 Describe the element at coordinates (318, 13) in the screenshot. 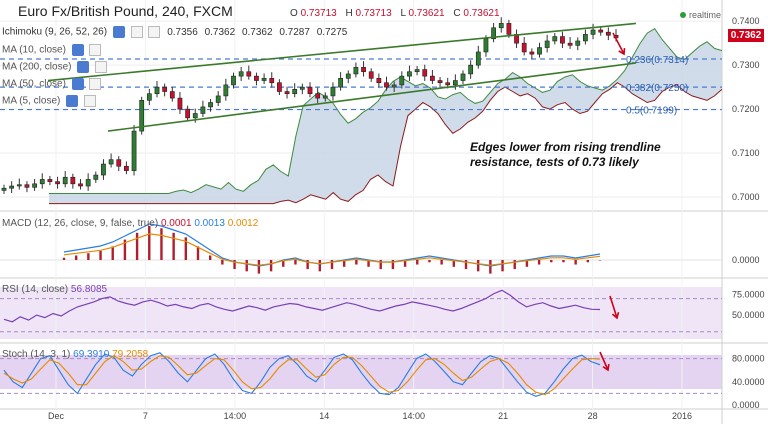

I see `open-value: 0.73713` at that location.